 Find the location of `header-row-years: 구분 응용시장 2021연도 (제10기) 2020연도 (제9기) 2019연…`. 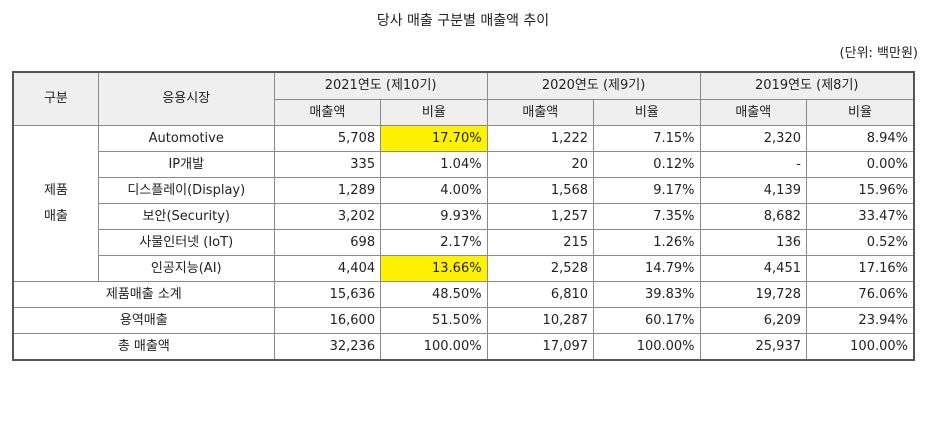

header-row-years: 구분 응용시장 2021연도 (제10기) 2020연도 (제9기) 2019연… is located at coordinates (463, 98).